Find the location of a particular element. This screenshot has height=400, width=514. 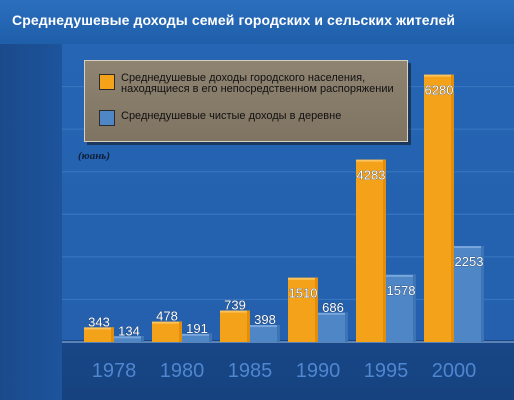

bar-urban-1995 is located at coordinates (371, 250).